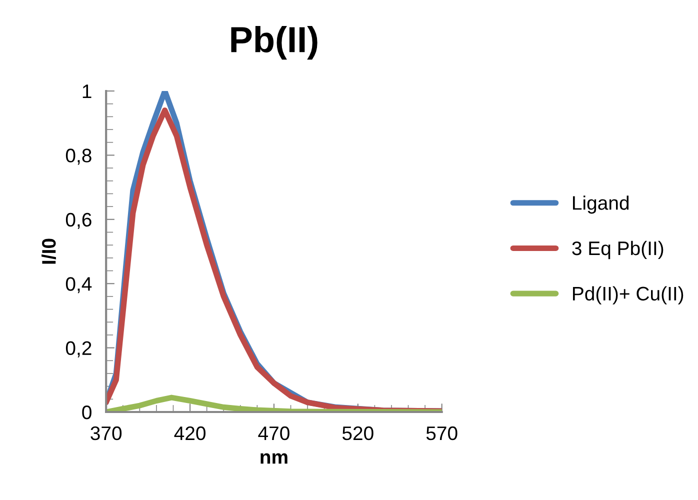  Describe the element at coordinates (190, 433) in the screenshot. I see `x-tick-label: 420` at that location.